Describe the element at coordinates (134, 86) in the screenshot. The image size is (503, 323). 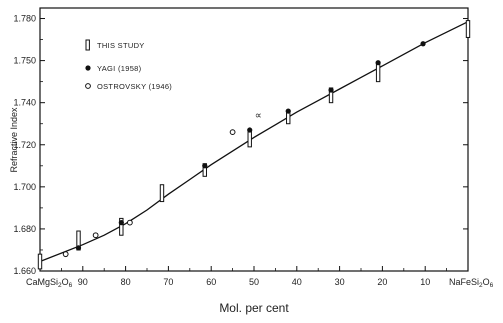
I see `legend-label-ostrovsky: OSTROVSKY (1946)` at that location.